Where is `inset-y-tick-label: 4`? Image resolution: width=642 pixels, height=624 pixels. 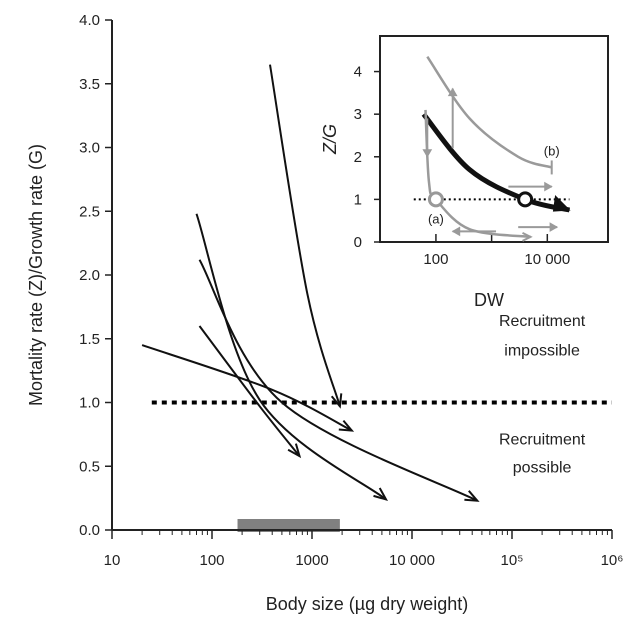
inset-y-tick-label: 4 is located at coordinates (358, 72).